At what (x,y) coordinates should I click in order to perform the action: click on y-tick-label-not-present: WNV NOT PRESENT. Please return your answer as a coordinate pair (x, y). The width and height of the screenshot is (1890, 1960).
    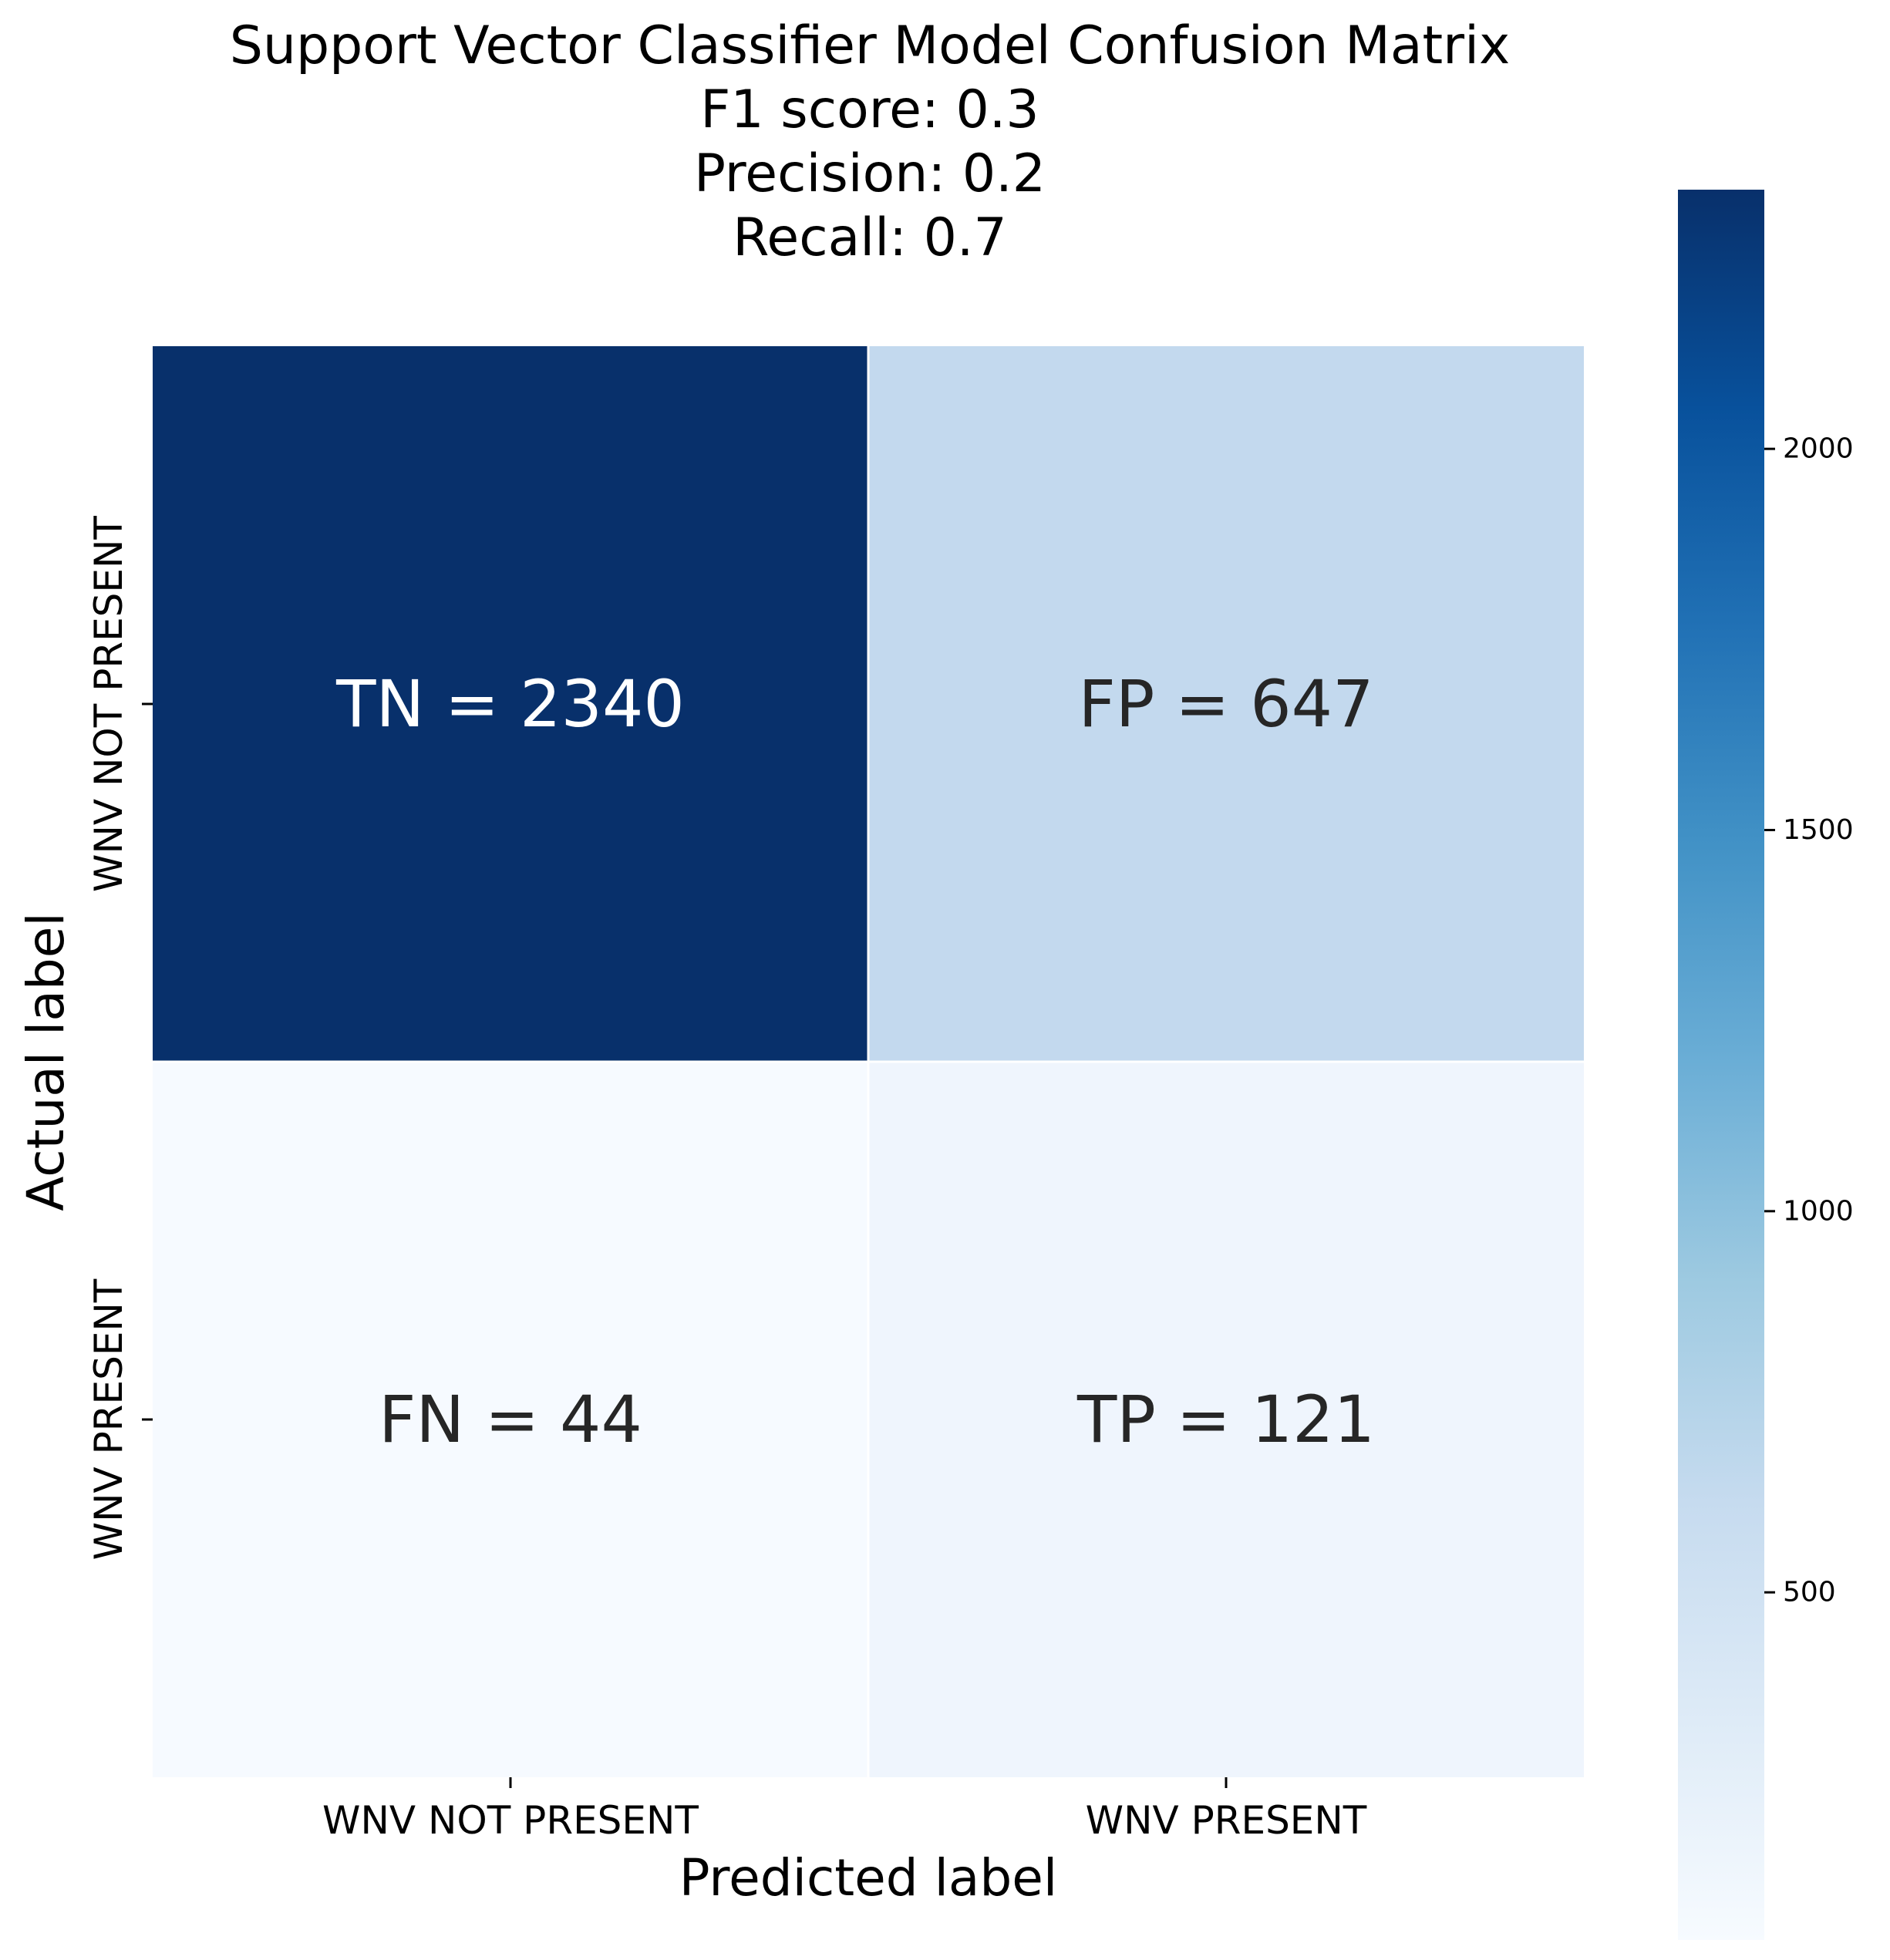
    Looking at the image, I should click on (108, 704).